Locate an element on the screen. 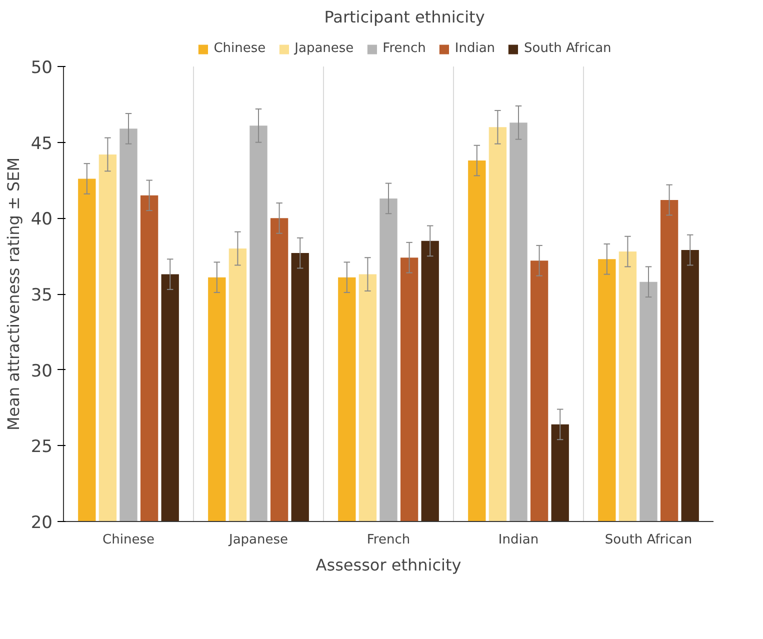 The height and width of the screenshot is (639, 763). x-tick-label: Indian is located at coordinates (518, 540).